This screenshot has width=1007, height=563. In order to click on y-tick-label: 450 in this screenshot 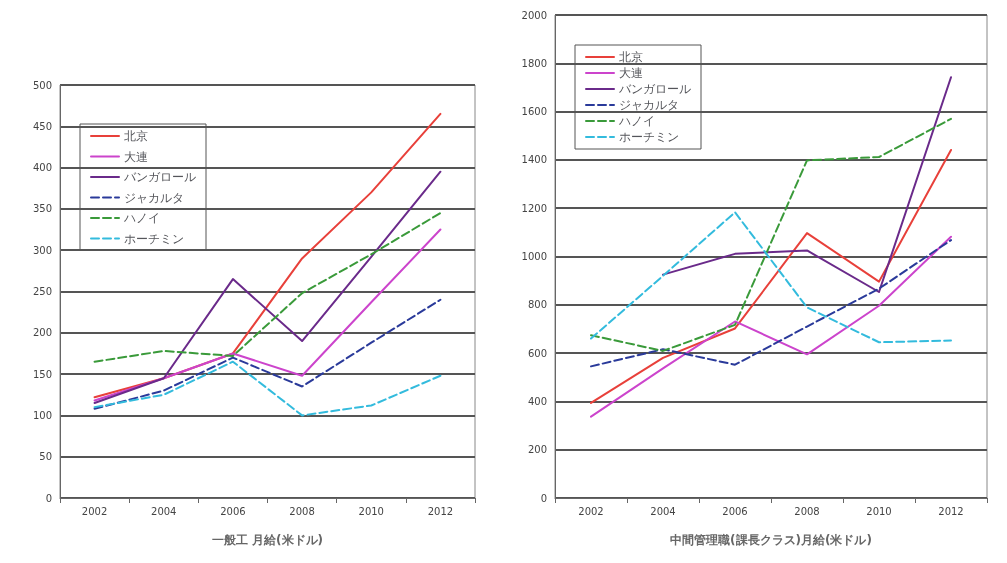, I will do `click(42, 126)`.